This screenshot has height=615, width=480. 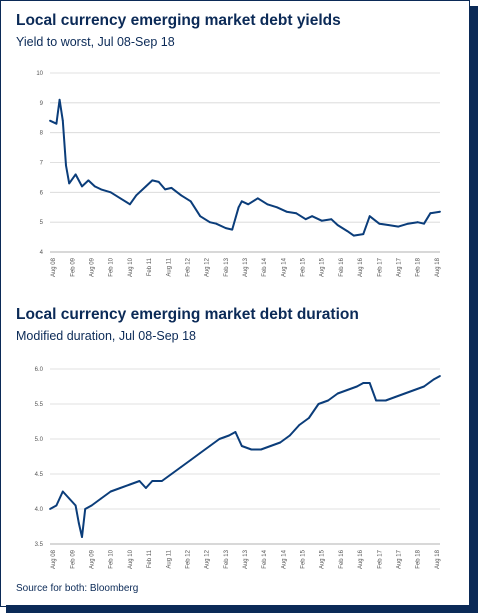 I want to click on x-tick-label: Aug 09, so click(x=93, y=559).